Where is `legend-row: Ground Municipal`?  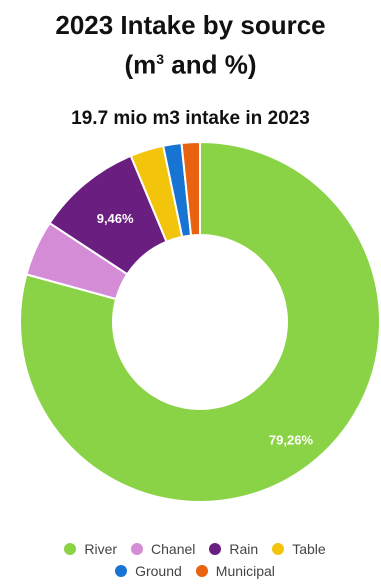
legend-row: Ground Municipal is located at coordinates (195, 571).